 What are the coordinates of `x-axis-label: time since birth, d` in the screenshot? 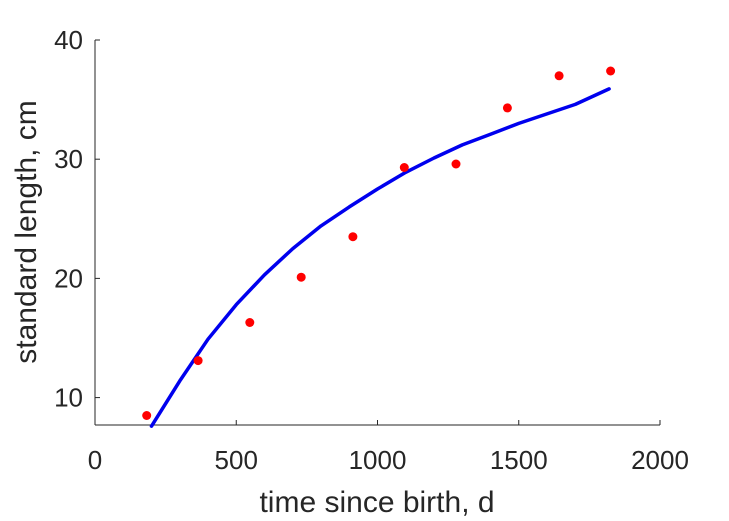 It's located at (376, 502).